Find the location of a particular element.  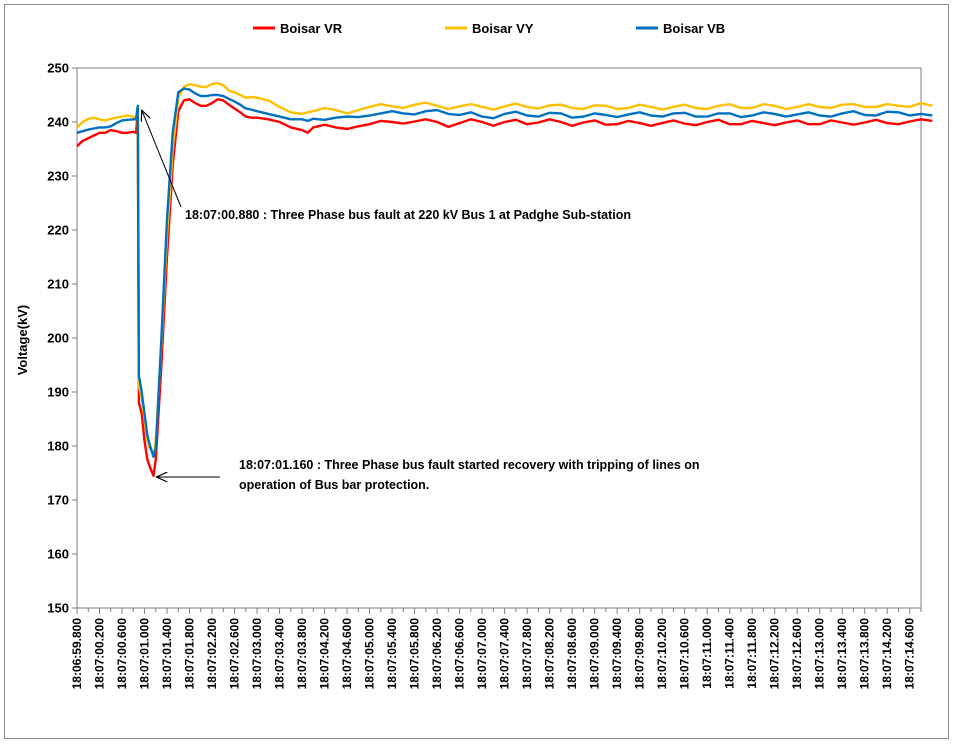

x-tick-label: 18:07:08.600 is located at coordinates (572, 654).